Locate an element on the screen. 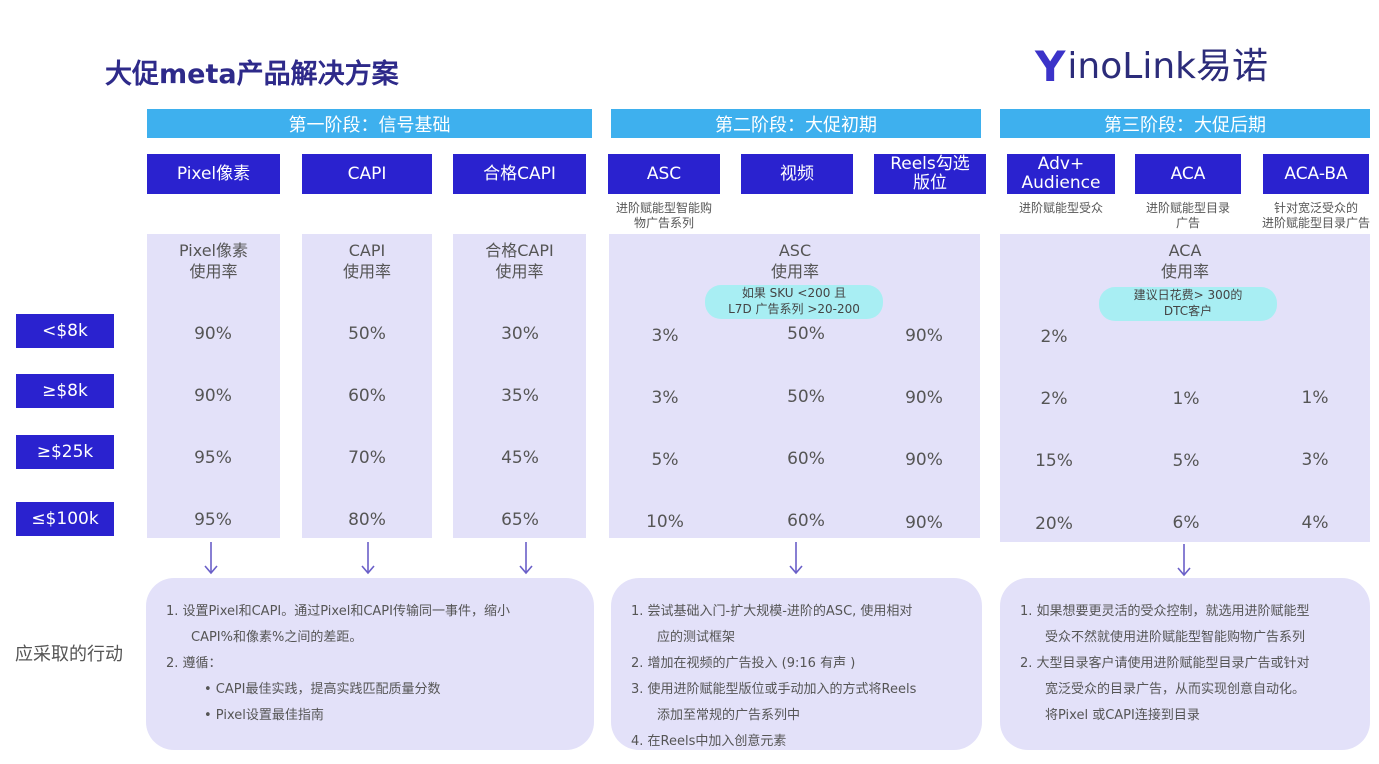 The height and width of the screenshot is (764, 1379). colhead-qcapi: 合格CAPI 使用率 is located at coordinates (519, 262).